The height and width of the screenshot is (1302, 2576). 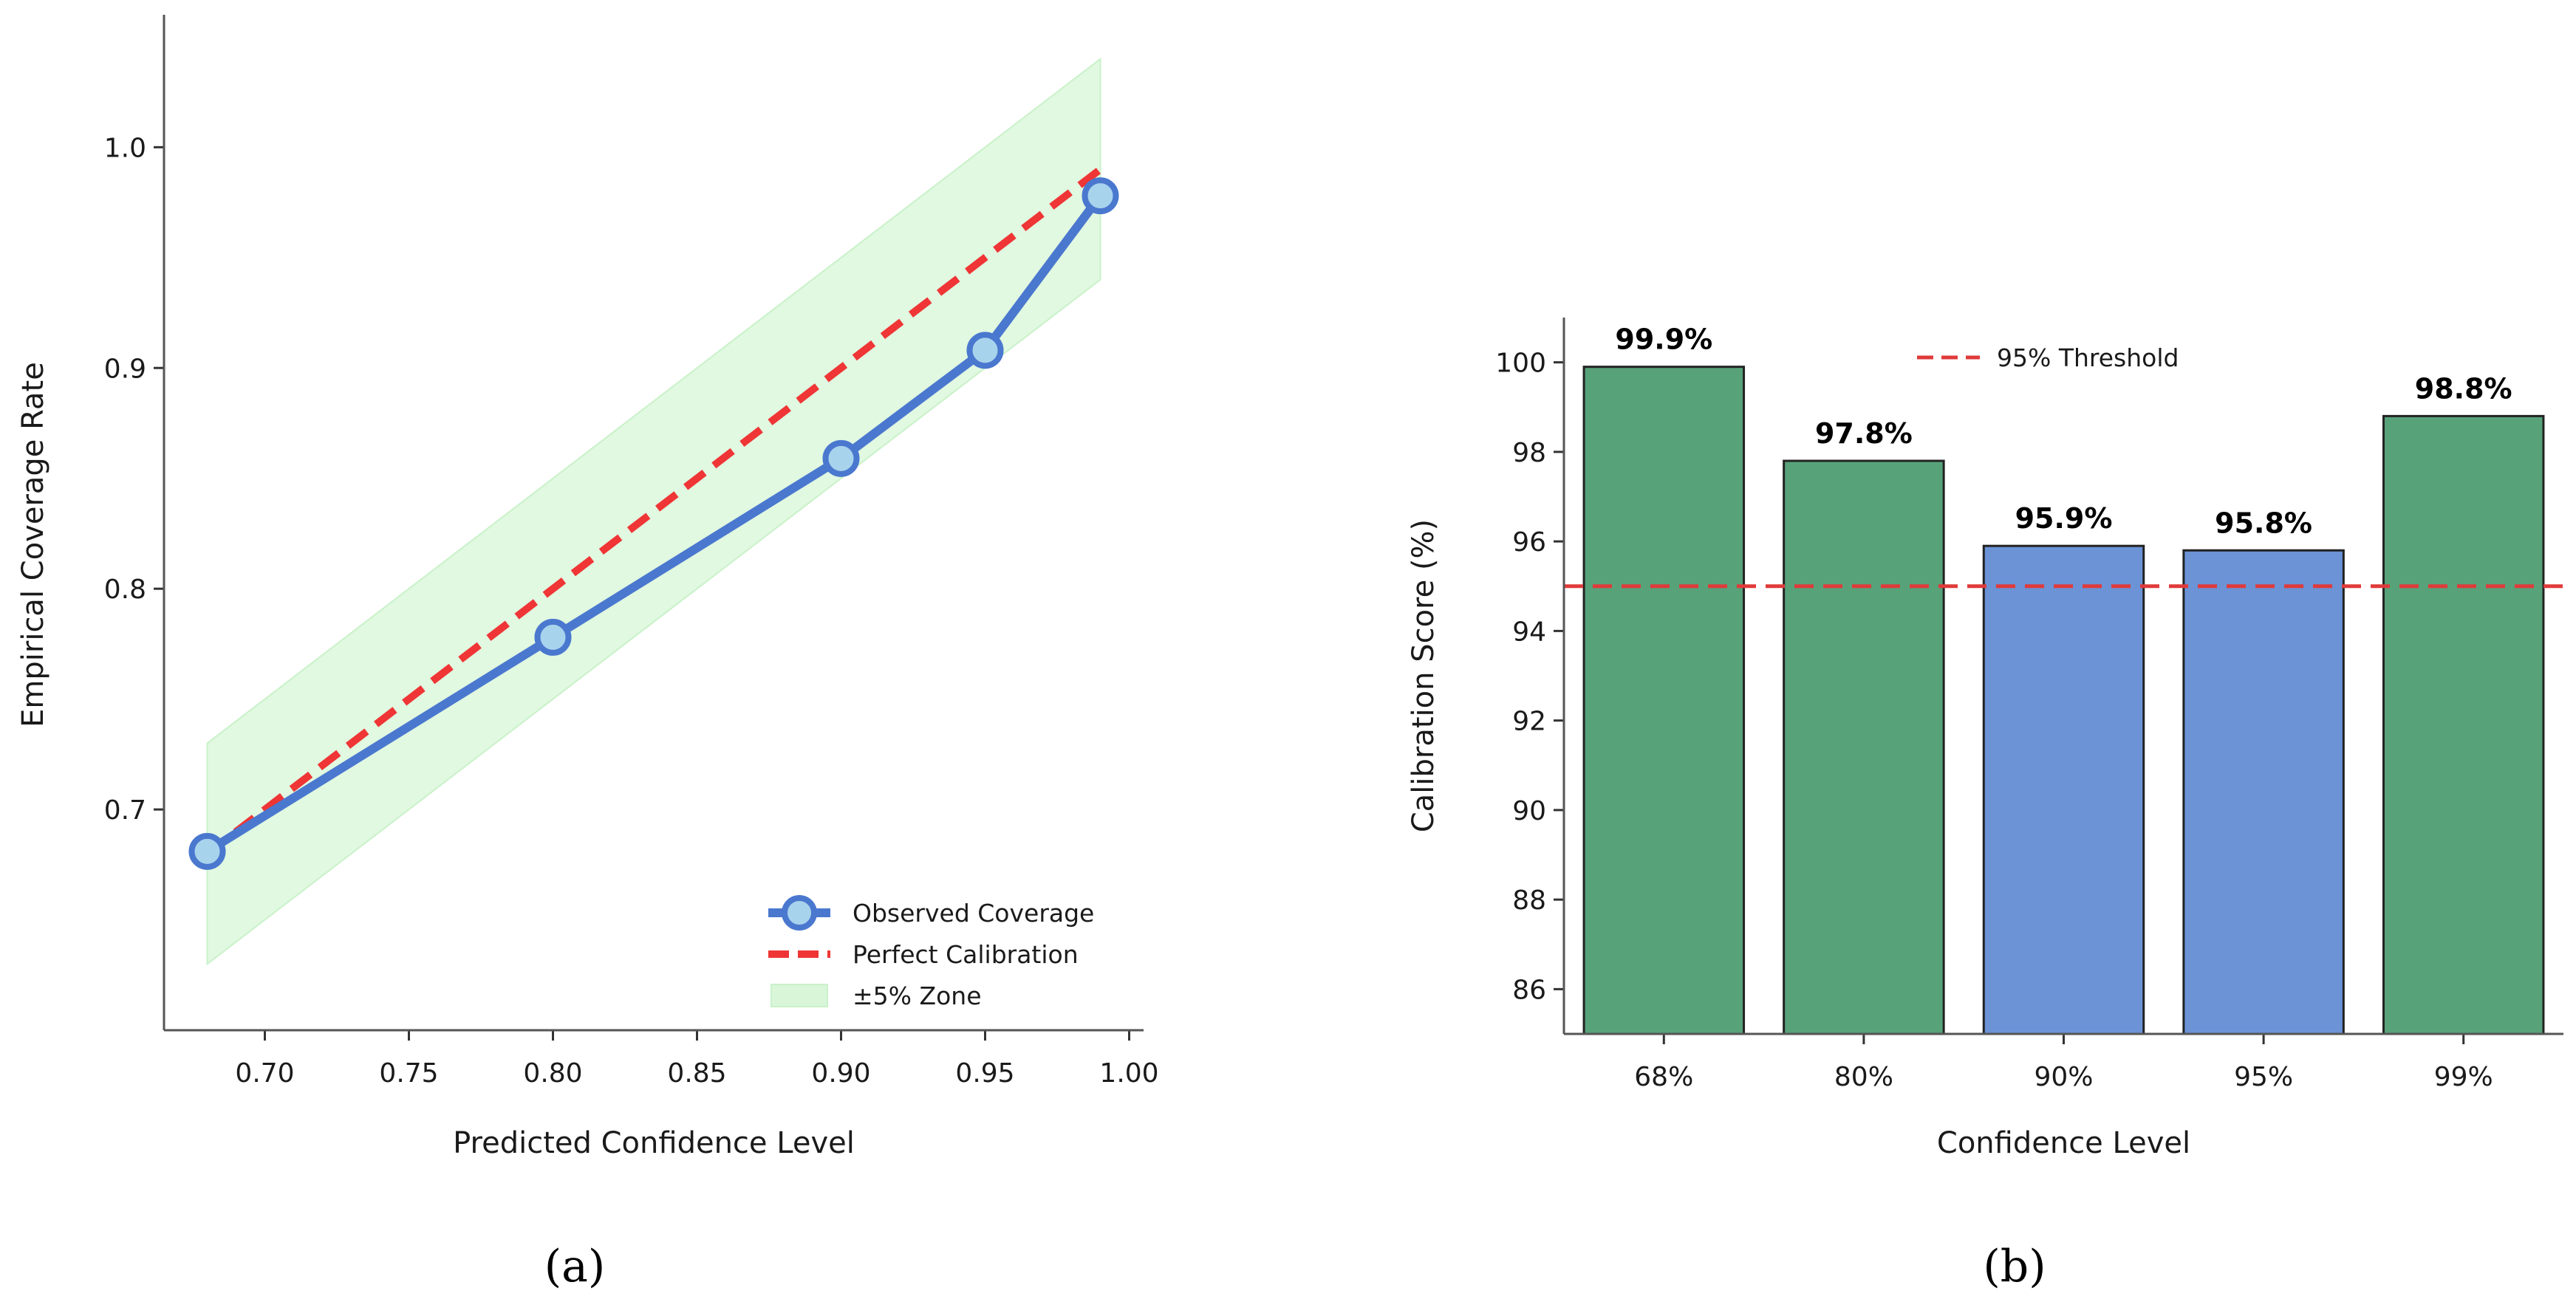 What do you see at coordinates (264, 1073) in the screenshot?
I see `x-tick-label: 0.70` at bounding box center [264, 1073].